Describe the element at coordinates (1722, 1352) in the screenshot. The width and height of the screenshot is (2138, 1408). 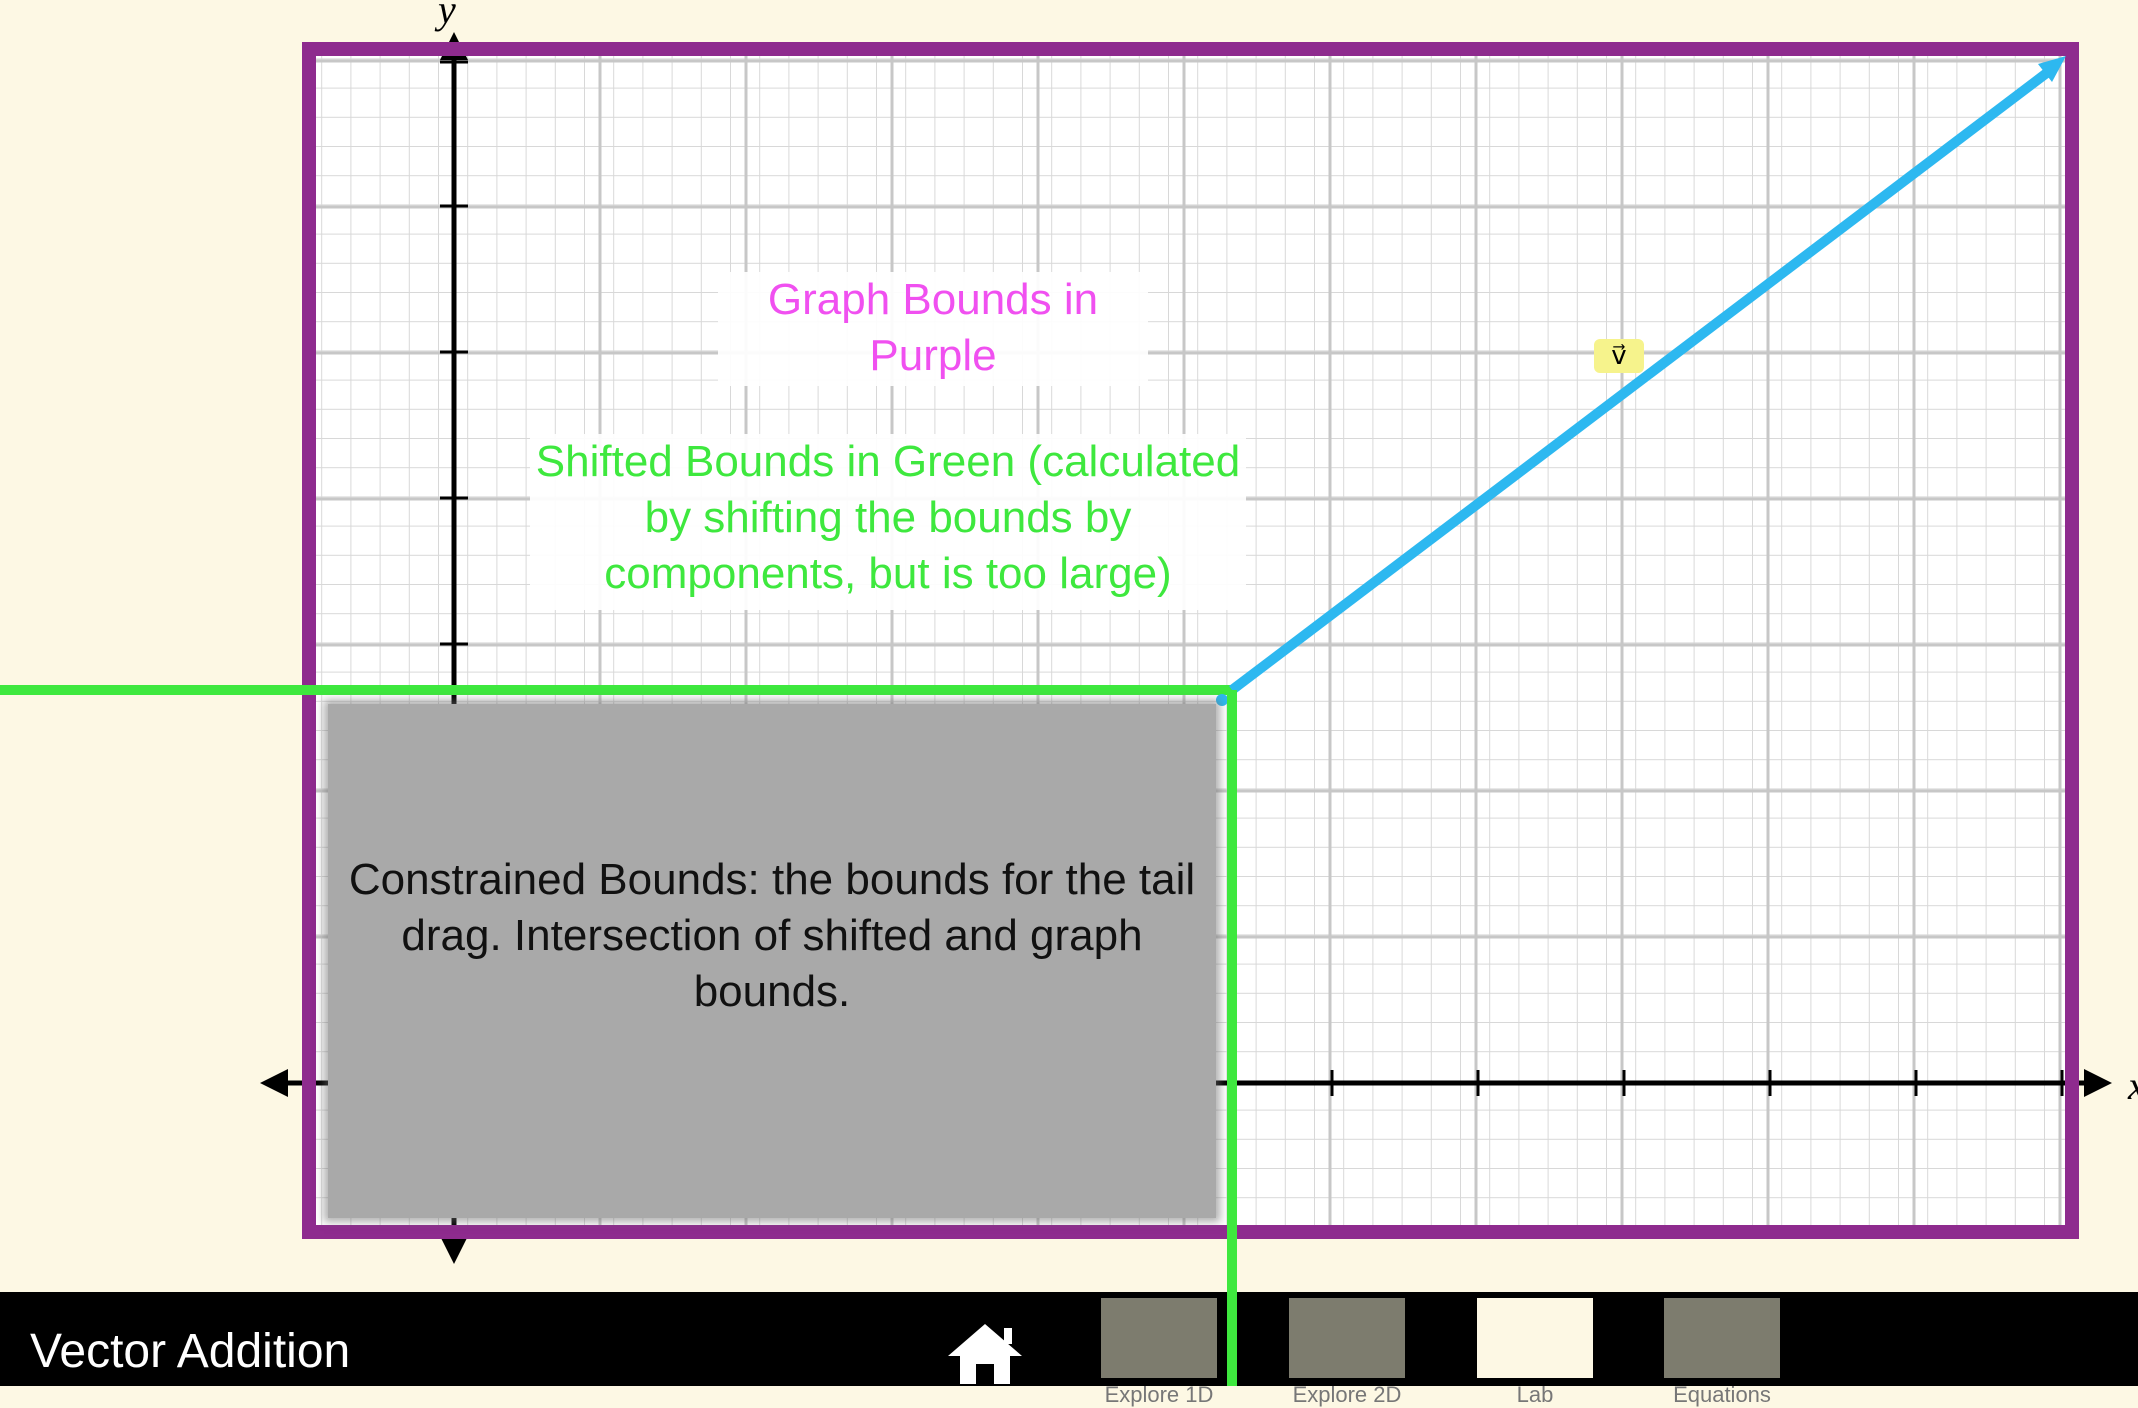
I see `screen-button-equations: Equations` at that location.